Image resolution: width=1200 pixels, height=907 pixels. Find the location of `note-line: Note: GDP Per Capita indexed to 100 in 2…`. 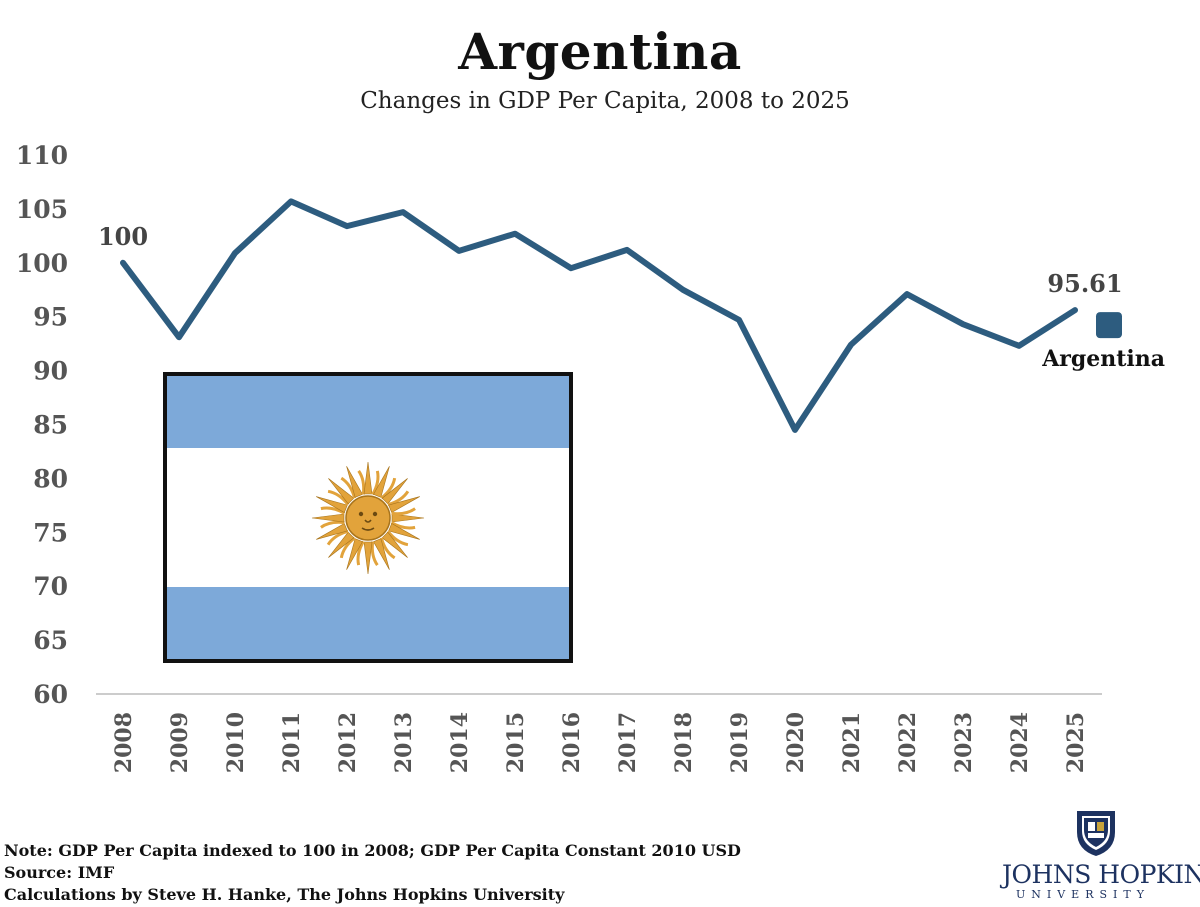

note-line: Note: GDP Per Capita indexed to 100 in 2… is located at coordinates (372, 850).